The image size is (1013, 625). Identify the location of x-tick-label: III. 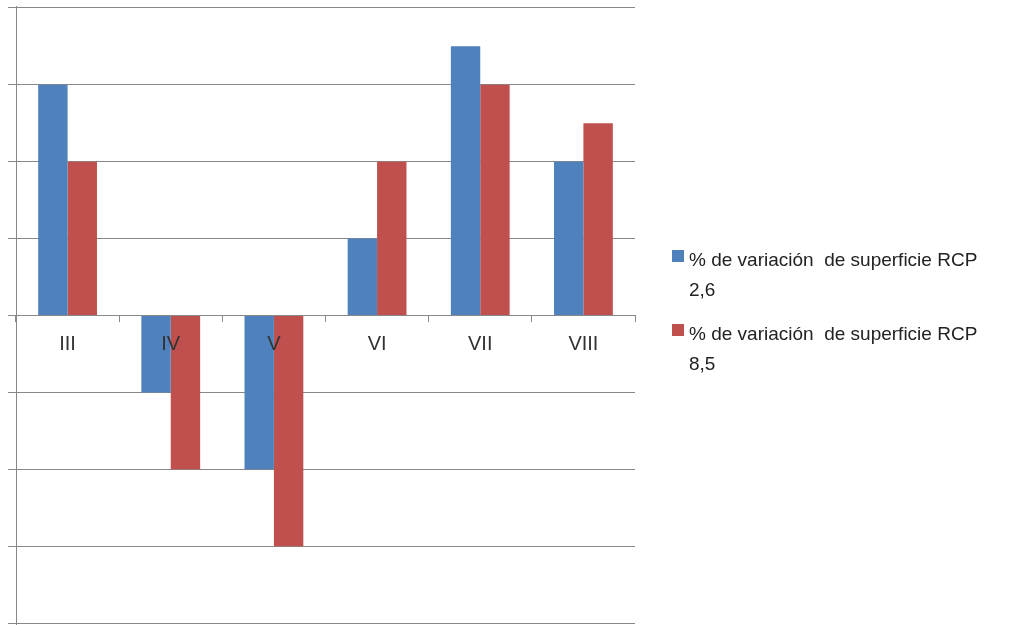
(67, 343).